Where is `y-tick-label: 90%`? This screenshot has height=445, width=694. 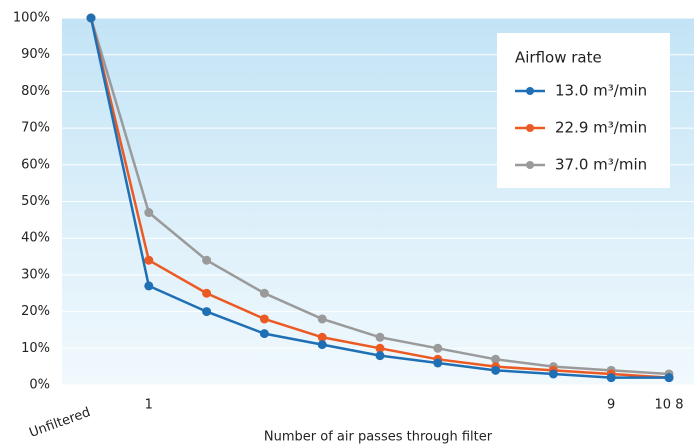 y-tick-label: 90% is located at coordinates (35, 54).